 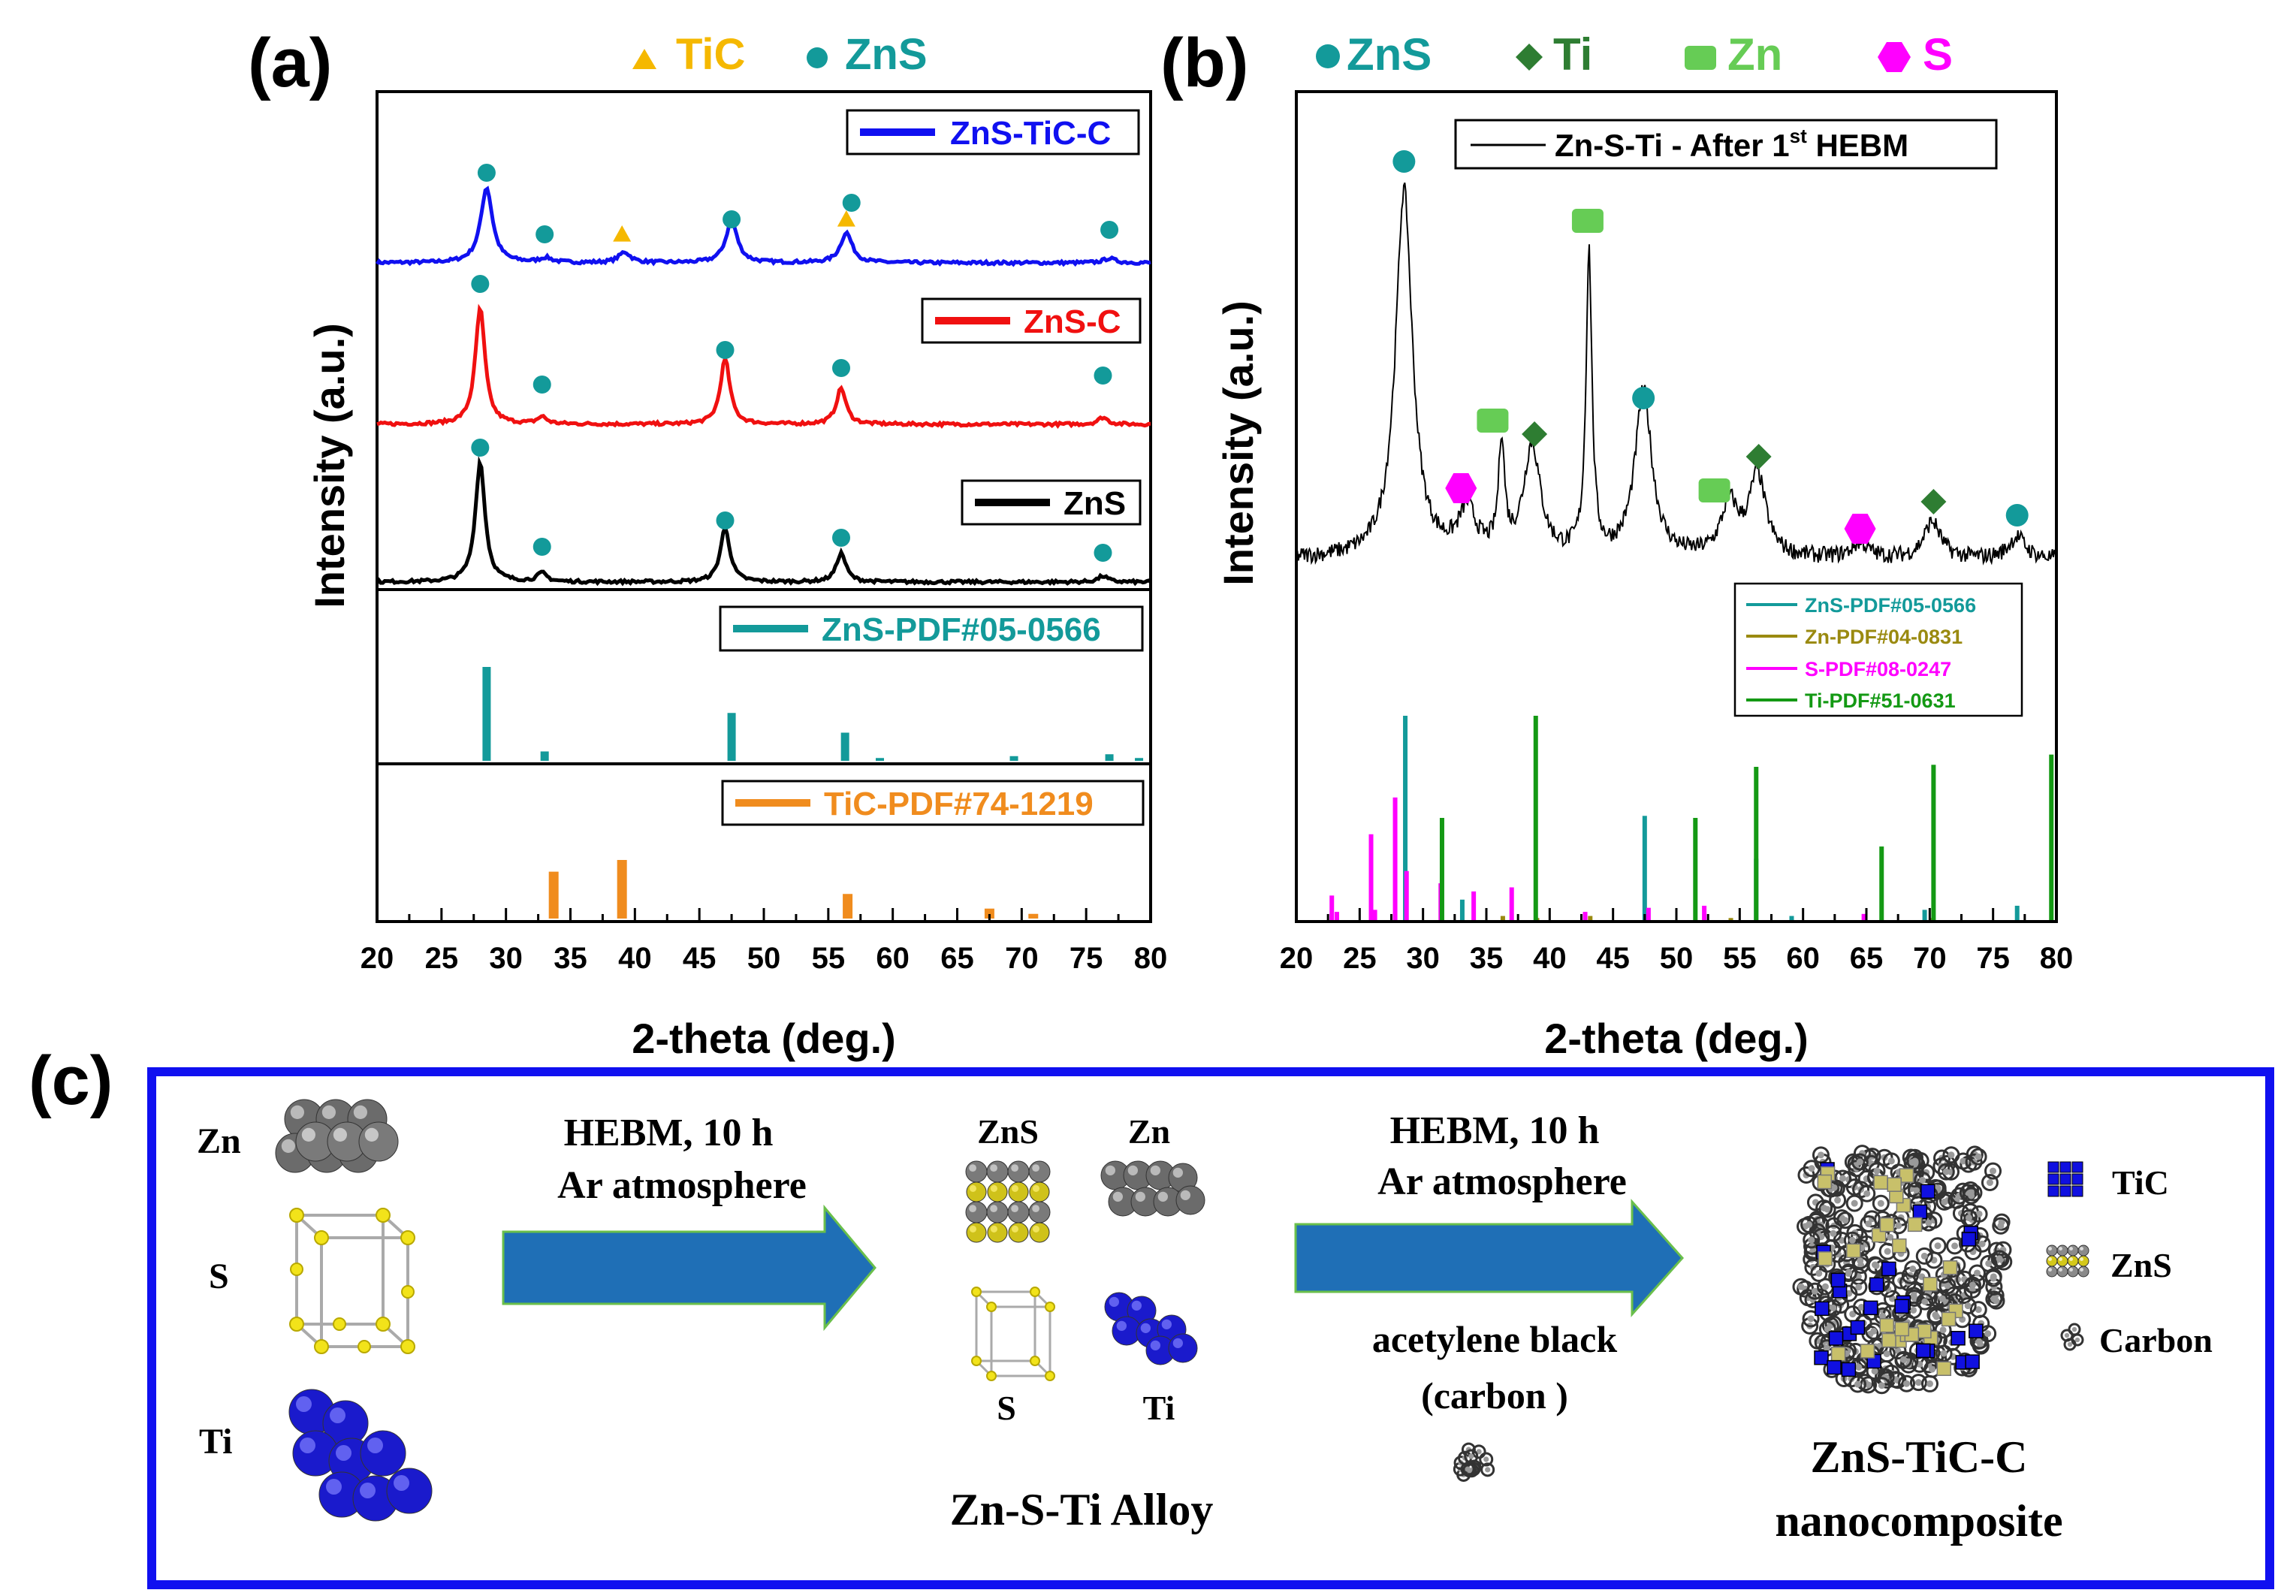 I want to click on panel-a-zns-reference-sticks, so click(x=813, y=714).